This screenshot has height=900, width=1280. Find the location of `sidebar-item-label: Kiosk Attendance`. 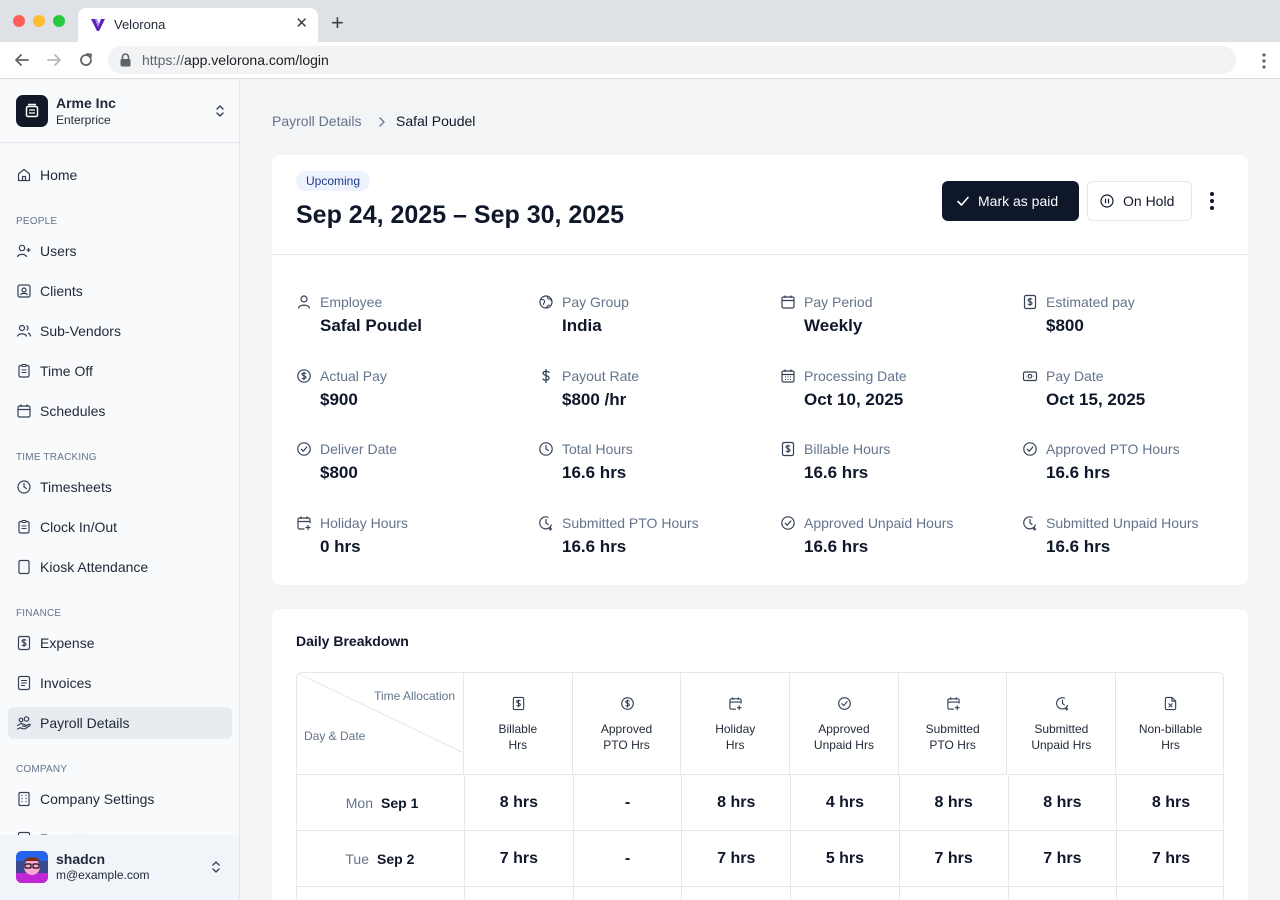

sidebar-item-label: Kiosk Attendance is located at coordinates (94, 567).